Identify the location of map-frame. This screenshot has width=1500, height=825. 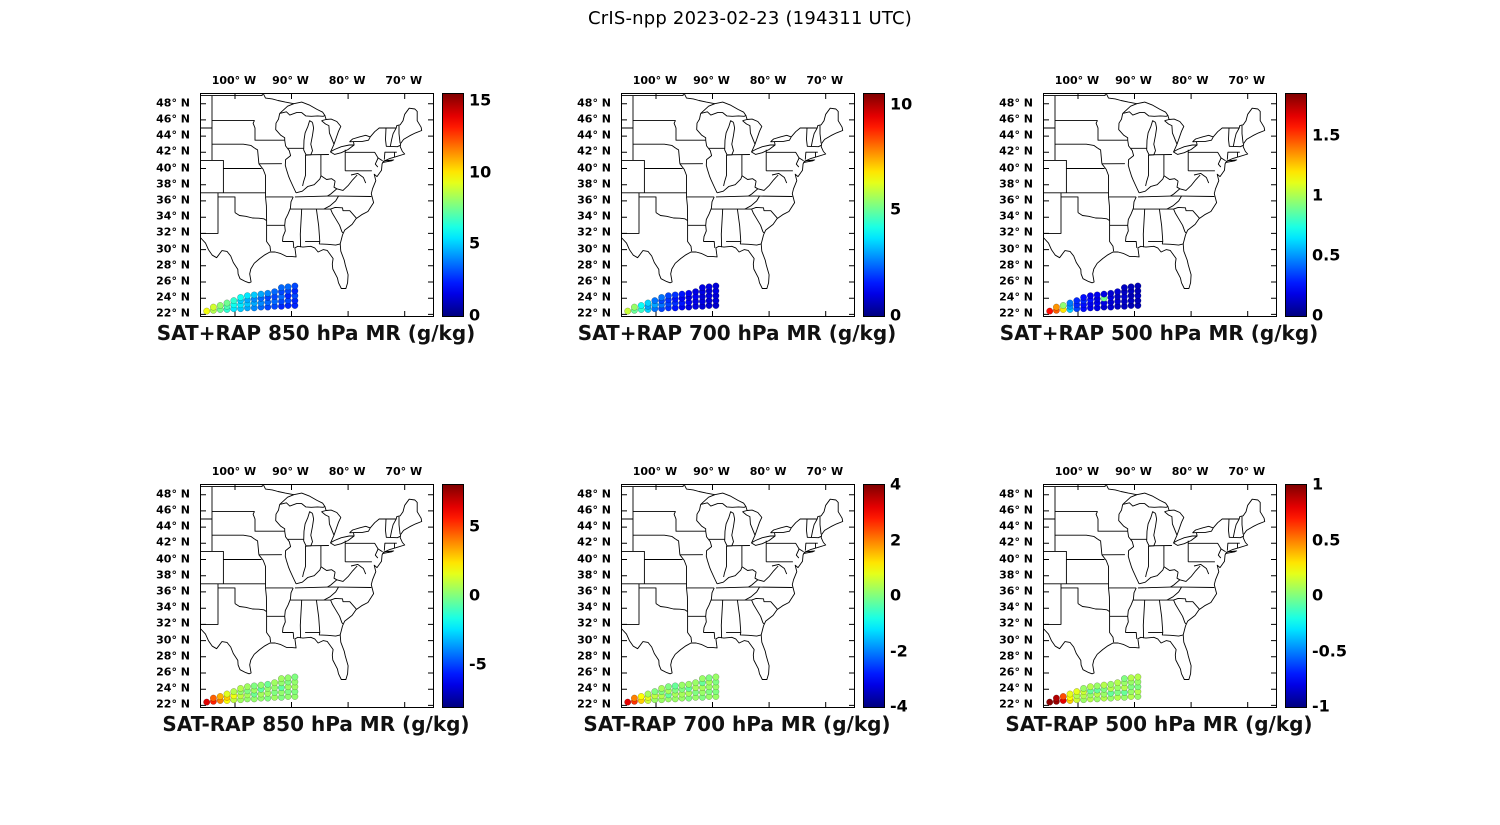
(1160, 596).